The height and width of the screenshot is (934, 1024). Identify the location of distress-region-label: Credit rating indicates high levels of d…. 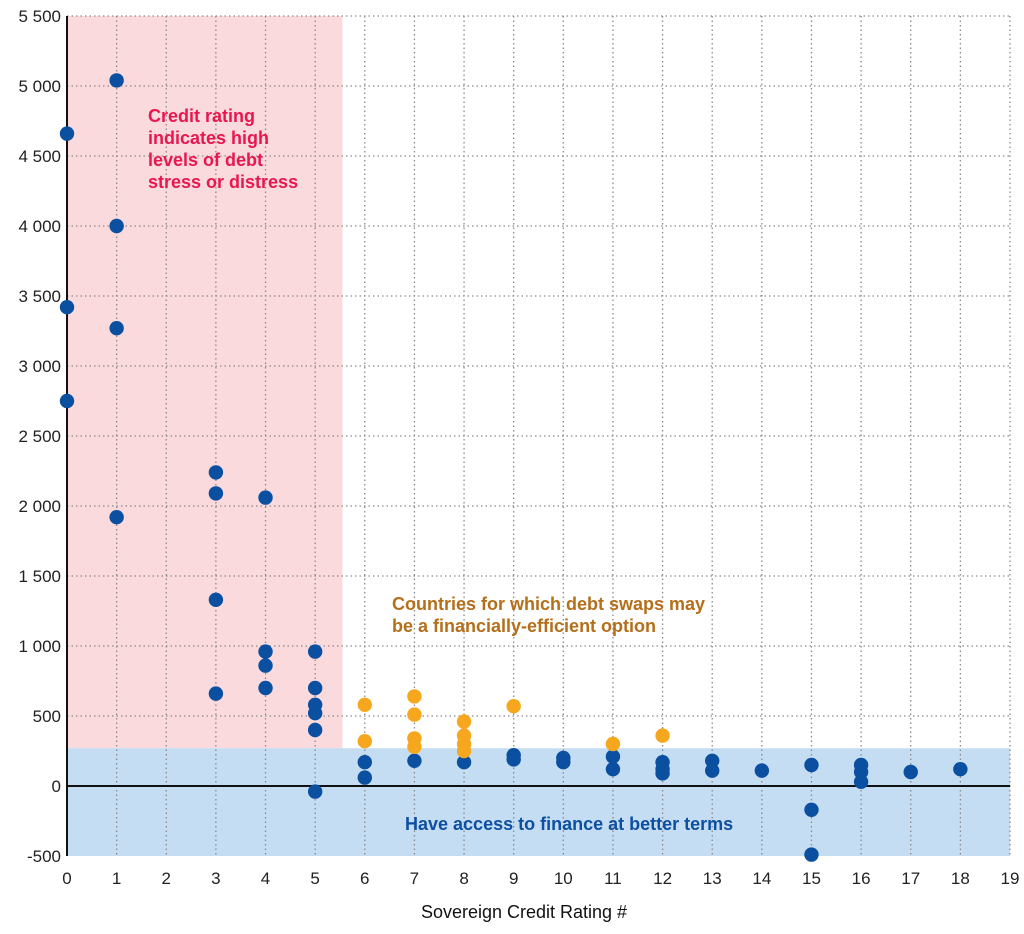
(223, 149).